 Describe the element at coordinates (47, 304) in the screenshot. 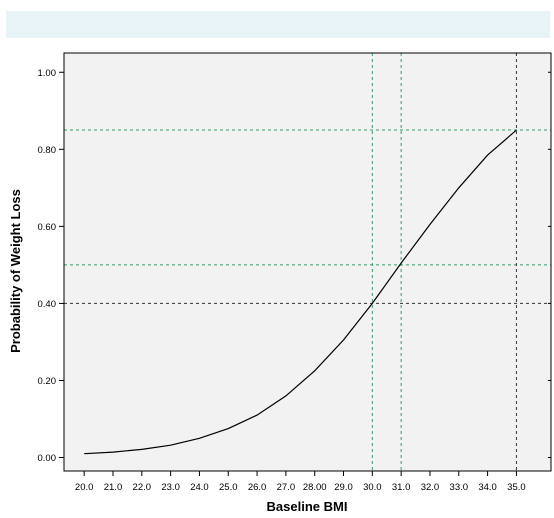

I see `y-tick-label-2: 0.40` at that location.